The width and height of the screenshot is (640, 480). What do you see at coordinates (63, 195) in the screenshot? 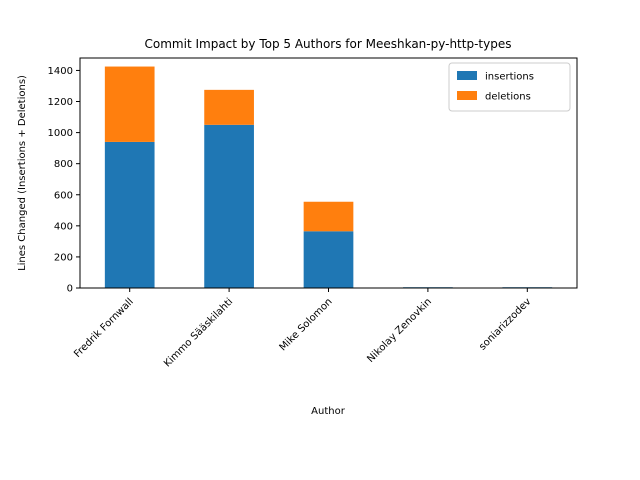
I see `y-tick-label-3: 600` at bounding box center [63, 195].